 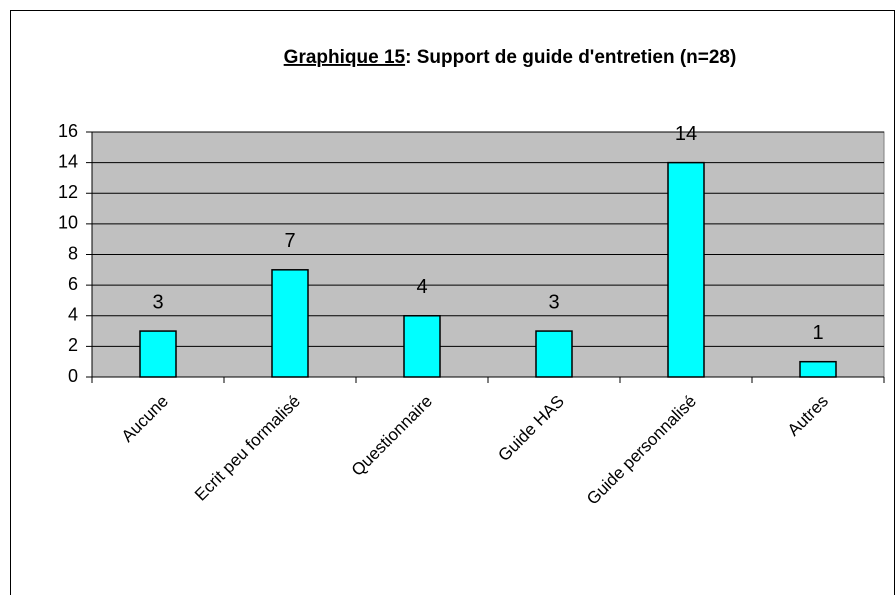 What do you see at coordinates (68, 192) in the screenshot?
I see `y-tick-label: 12` at bounding box center [68, 192].